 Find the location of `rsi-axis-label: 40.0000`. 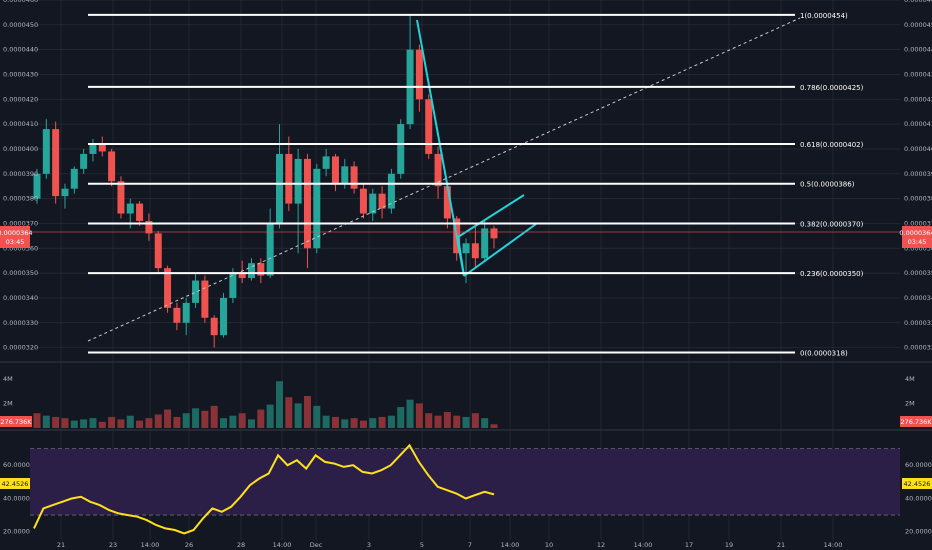

rsi-axis-label: 40.0000 is located at coordinates (16, 498).